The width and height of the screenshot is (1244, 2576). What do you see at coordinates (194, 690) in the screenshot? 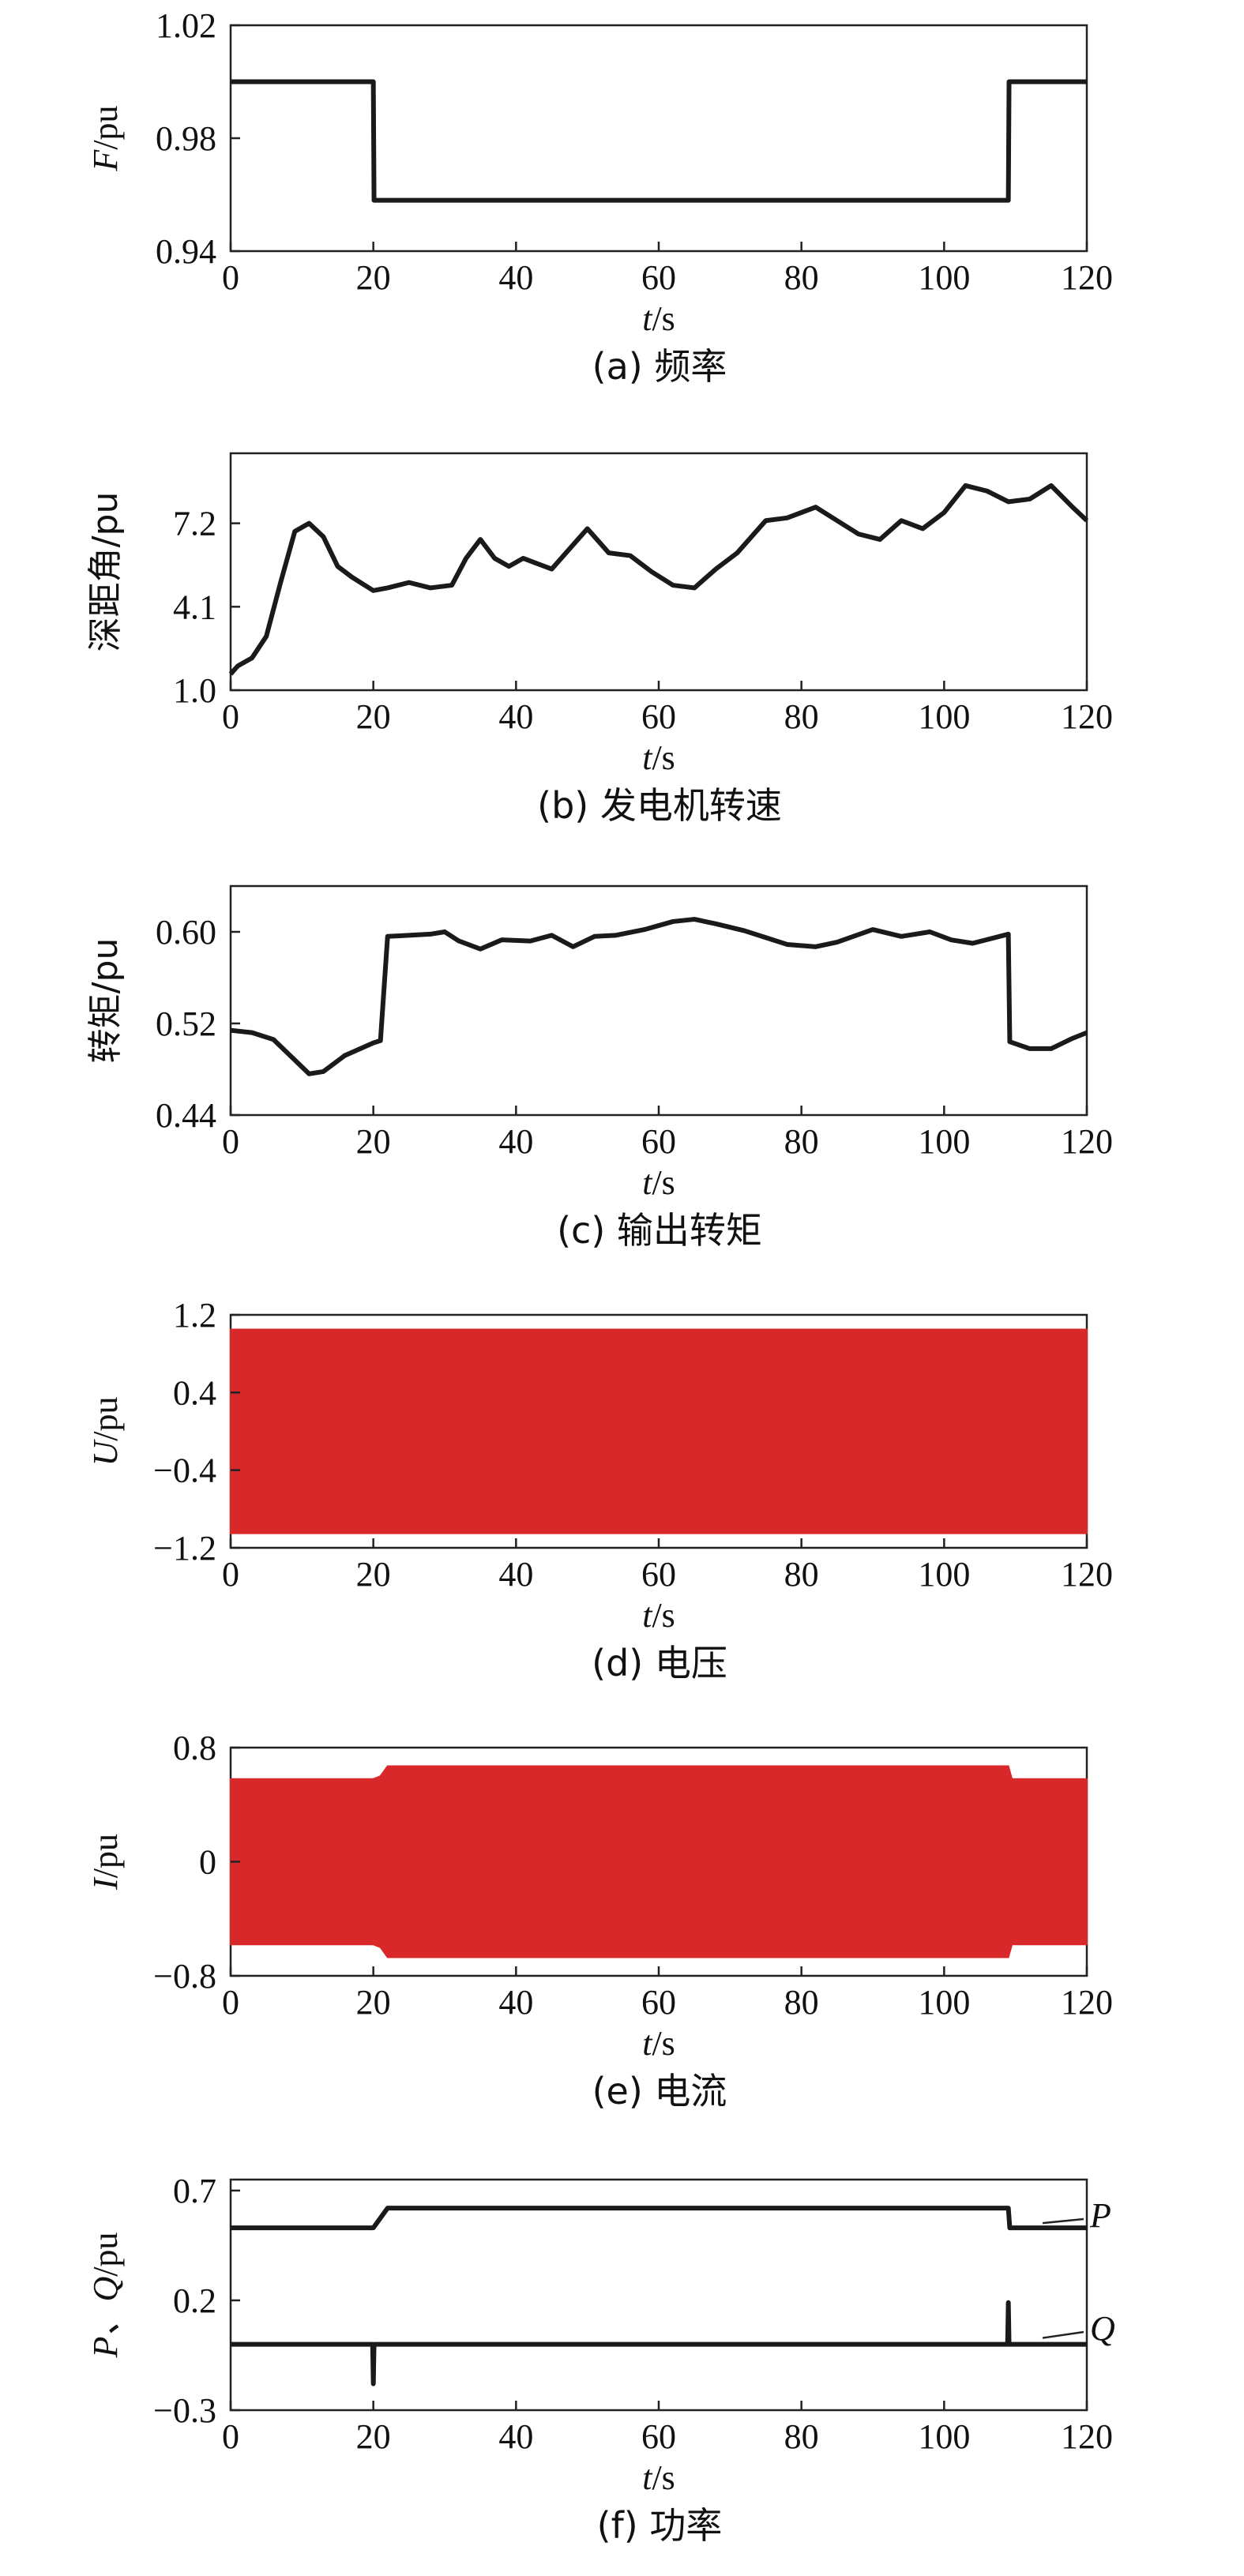
I see `y-tick-label: 1.0` at bounding box center [194, 690].